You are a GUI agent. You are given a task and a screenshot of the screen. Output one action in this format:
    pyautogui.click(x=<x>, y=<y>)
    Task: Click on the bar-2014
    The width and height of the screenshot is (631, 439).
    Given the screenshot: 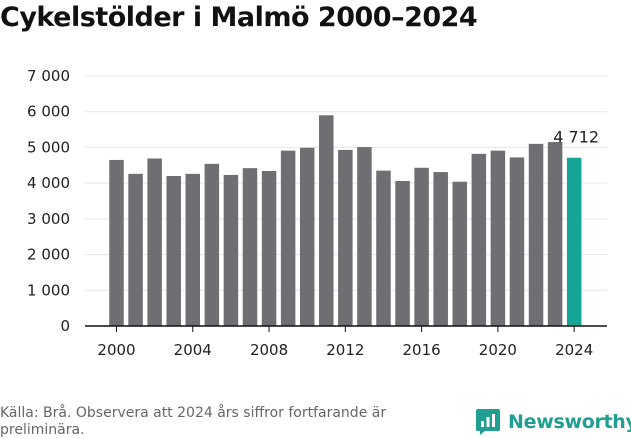 What is the action you would take?
    pyautogui.click(x=383, y=248)
    